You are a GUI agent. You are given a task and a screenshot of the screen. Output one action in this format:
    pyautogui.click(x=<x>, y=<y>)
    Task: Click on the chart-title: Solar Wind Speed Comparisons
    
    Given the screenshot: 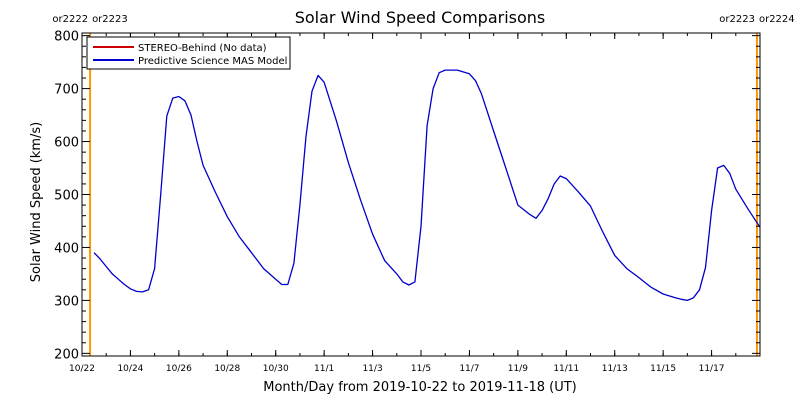 What is the action you would take?
    pyautogui.click(x=420, y=17)
    